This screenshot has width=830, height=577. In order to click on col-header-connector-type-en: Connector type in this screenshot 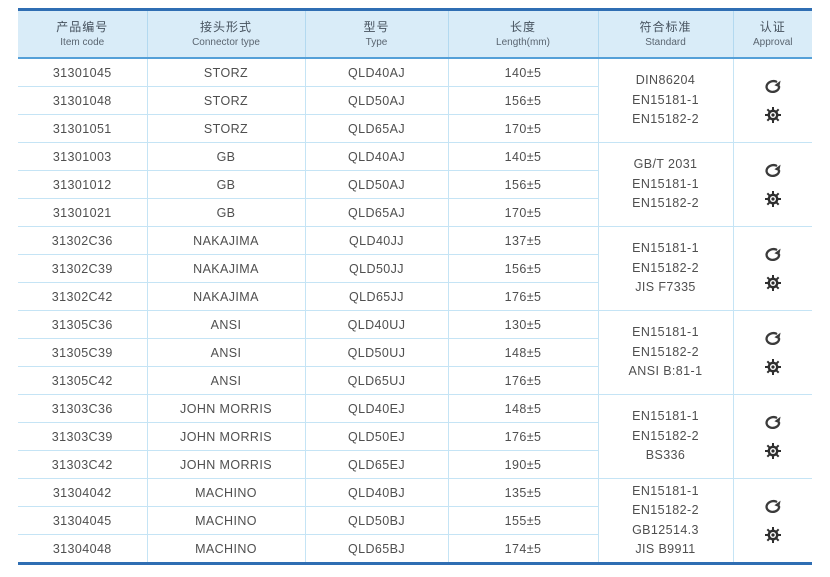, I will do `click(226, 42)`.